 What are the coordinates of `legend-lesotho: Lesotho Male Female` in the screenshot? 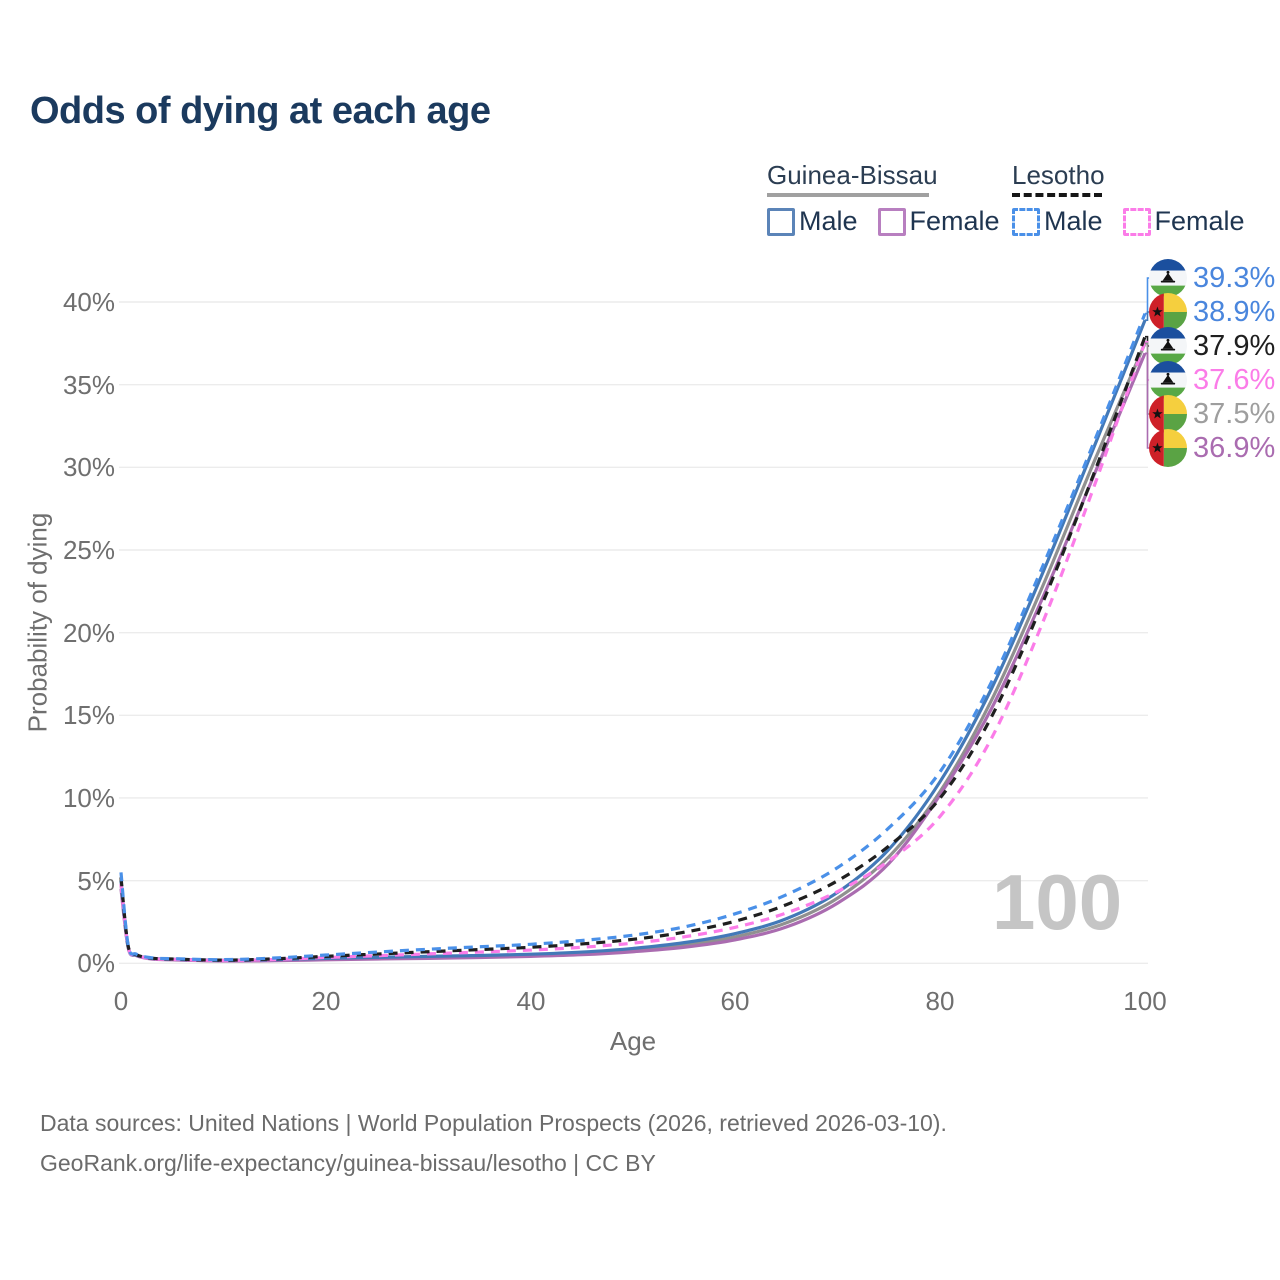 It's located at (1128, 198).